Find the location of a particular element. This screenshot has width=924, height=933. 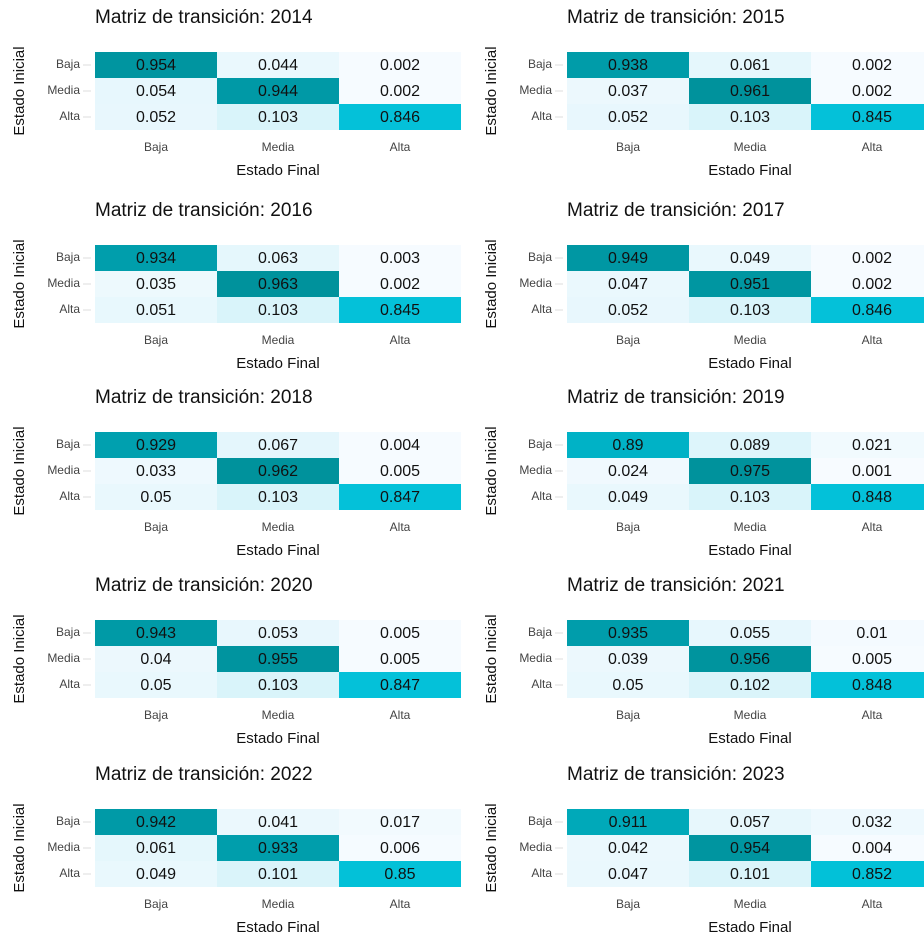

cell-value: 0.054 is located at coordinates (156, 91).